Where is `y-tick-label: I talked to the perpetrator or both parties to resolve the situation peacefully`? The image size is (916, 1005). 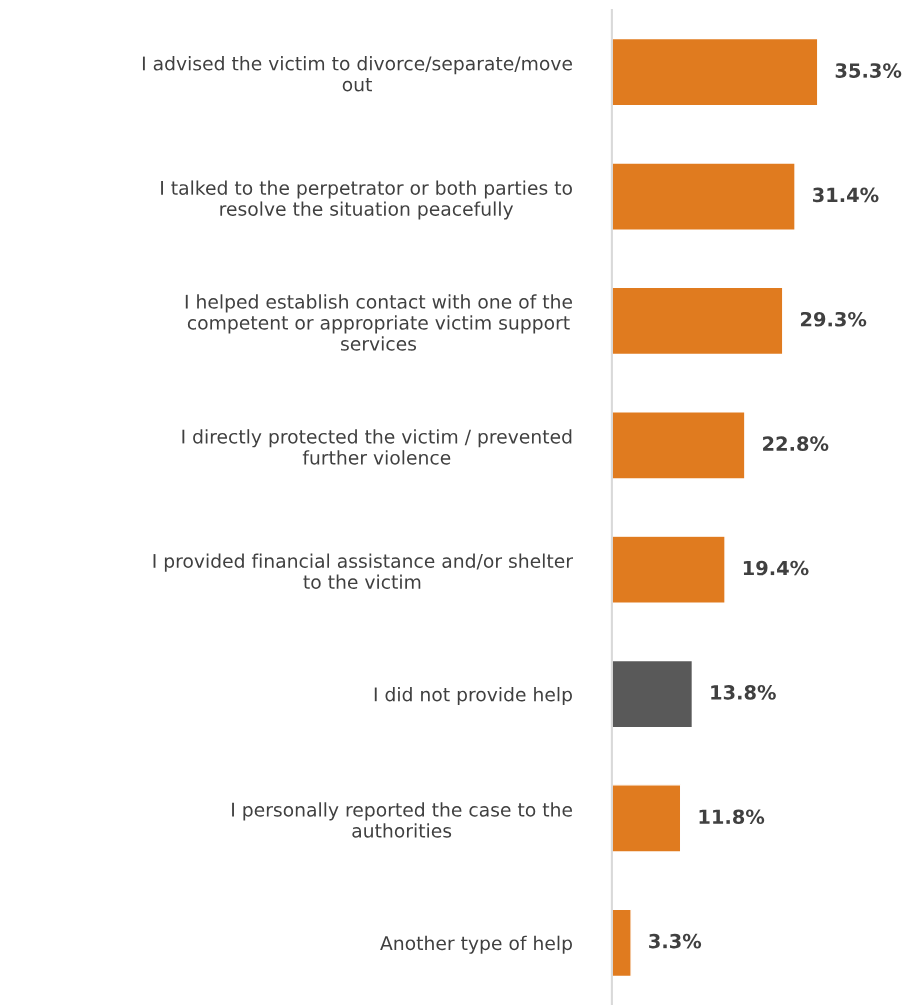
y-tick-label: I talked to the perpetrator or both parties to resolve the situation peacefully is located at coordinates (366, 200).